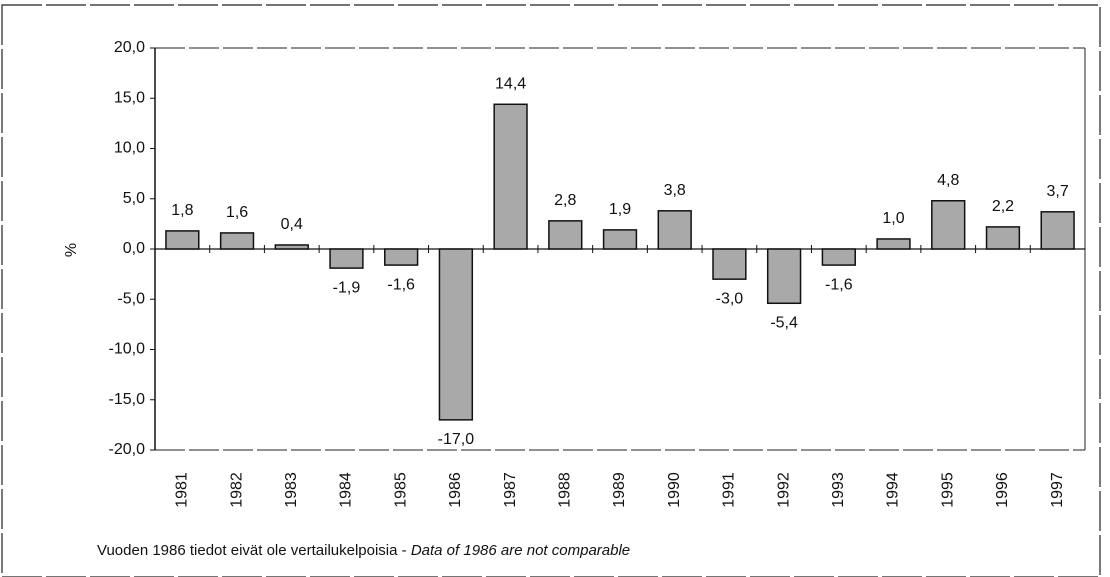  What do you see at coordinates (71, 250) in the screenshot?
I see `y-axis-label: %` at bounding box center [71, 250].